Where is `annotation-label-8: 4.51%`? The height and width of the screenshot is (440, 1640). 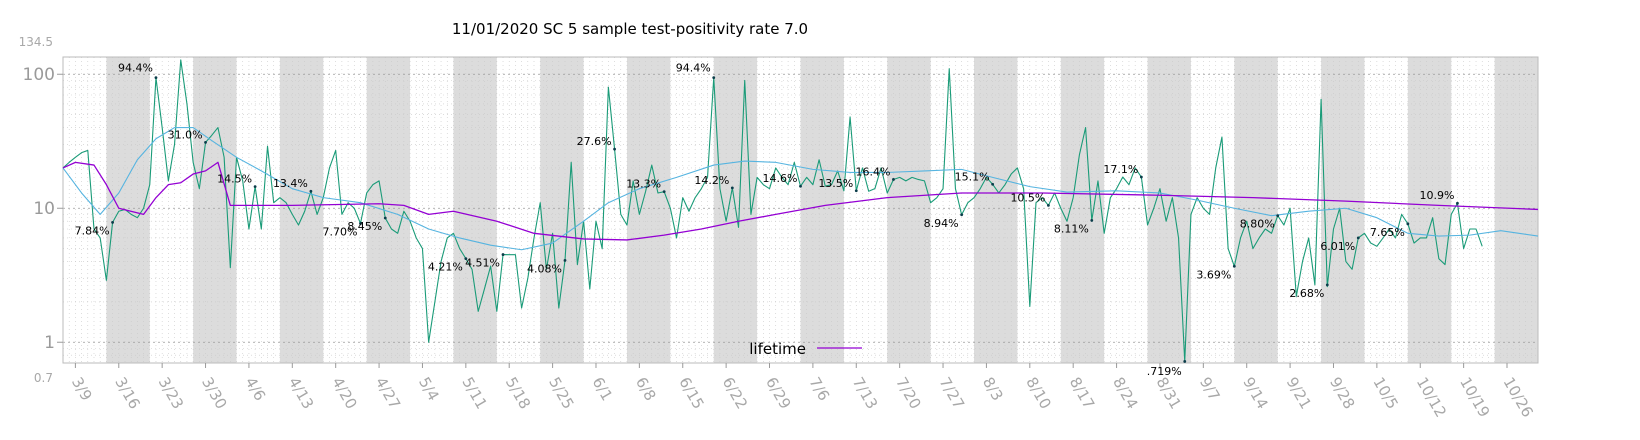
annotation-label-8: 4.51% is located at coordinates (482, 263).